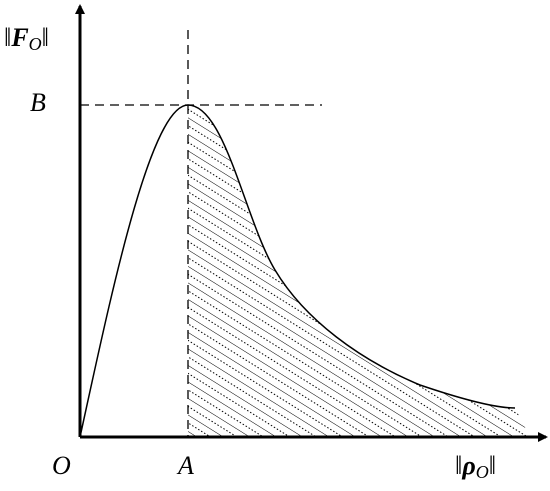 Image resolution: width=550 pixels, height=491 pixels. I want to click on peak-position-label: A, so click(185, 465).